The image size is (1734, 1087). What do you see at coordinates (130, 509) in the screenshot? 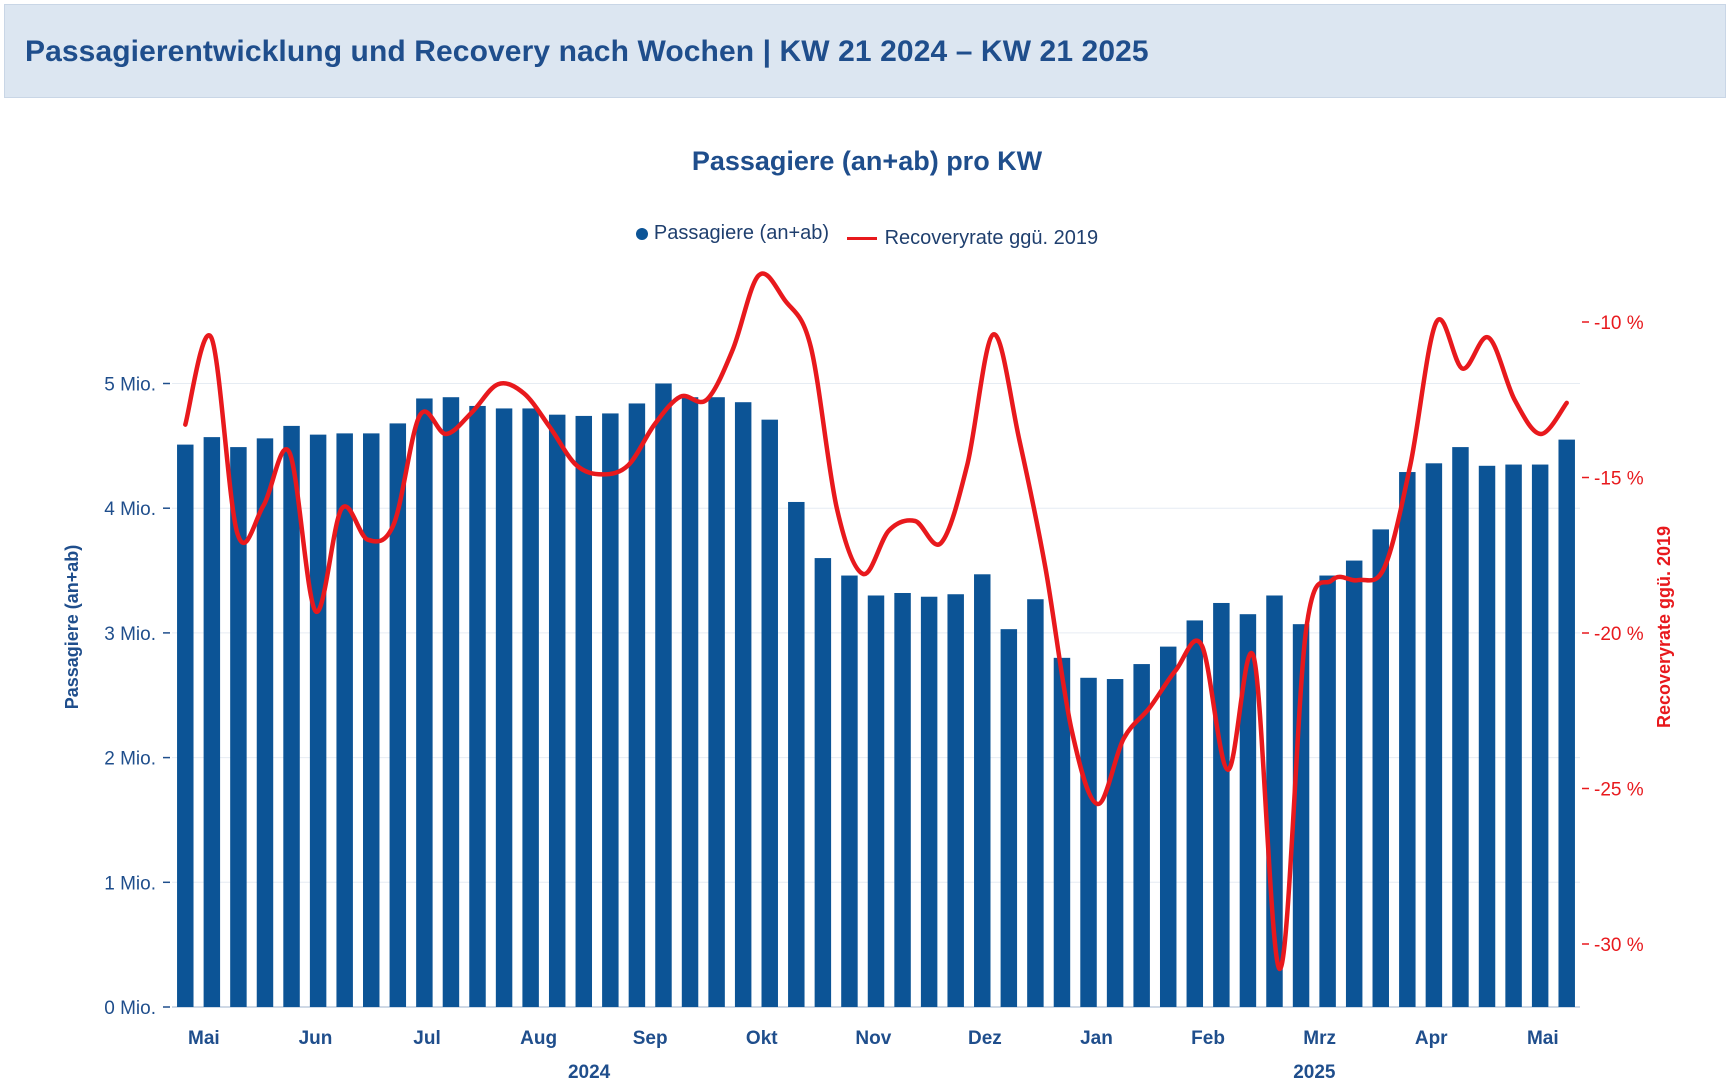
I see `y-tick-label: 4 Mio.` at bounding box center [130, 509].